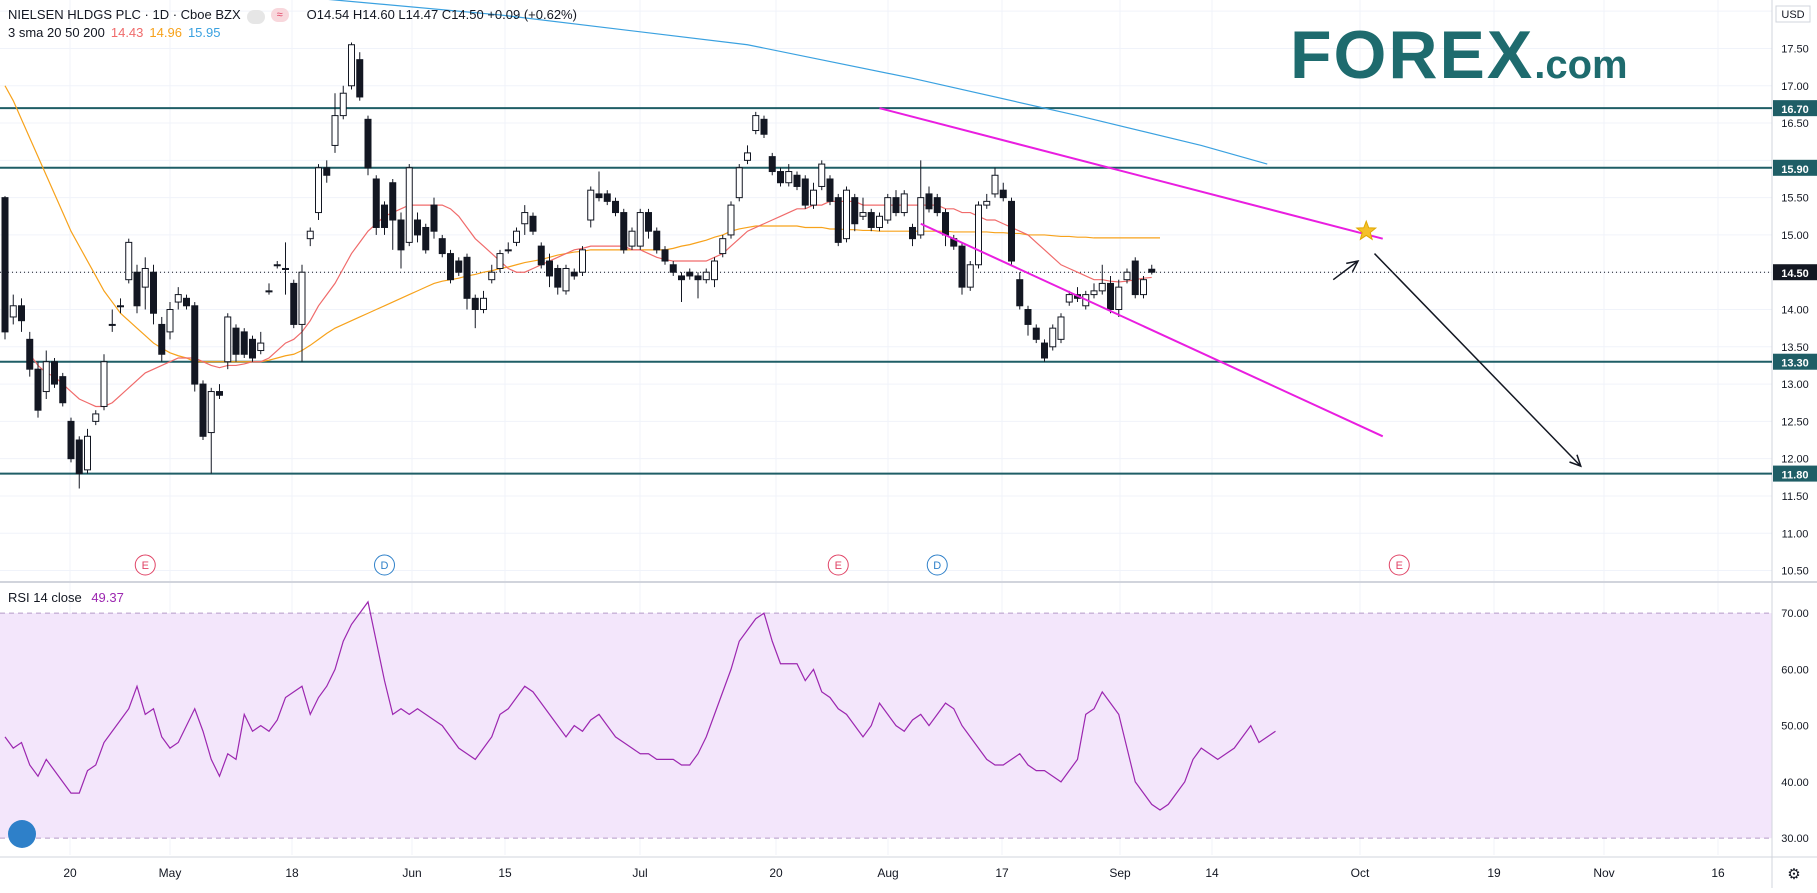 The width and height of the screenshot is (1817, 893). Describe the element at coordinates (204, 32) in the screenshot. I see `sma200-value: 15.95` at that location.